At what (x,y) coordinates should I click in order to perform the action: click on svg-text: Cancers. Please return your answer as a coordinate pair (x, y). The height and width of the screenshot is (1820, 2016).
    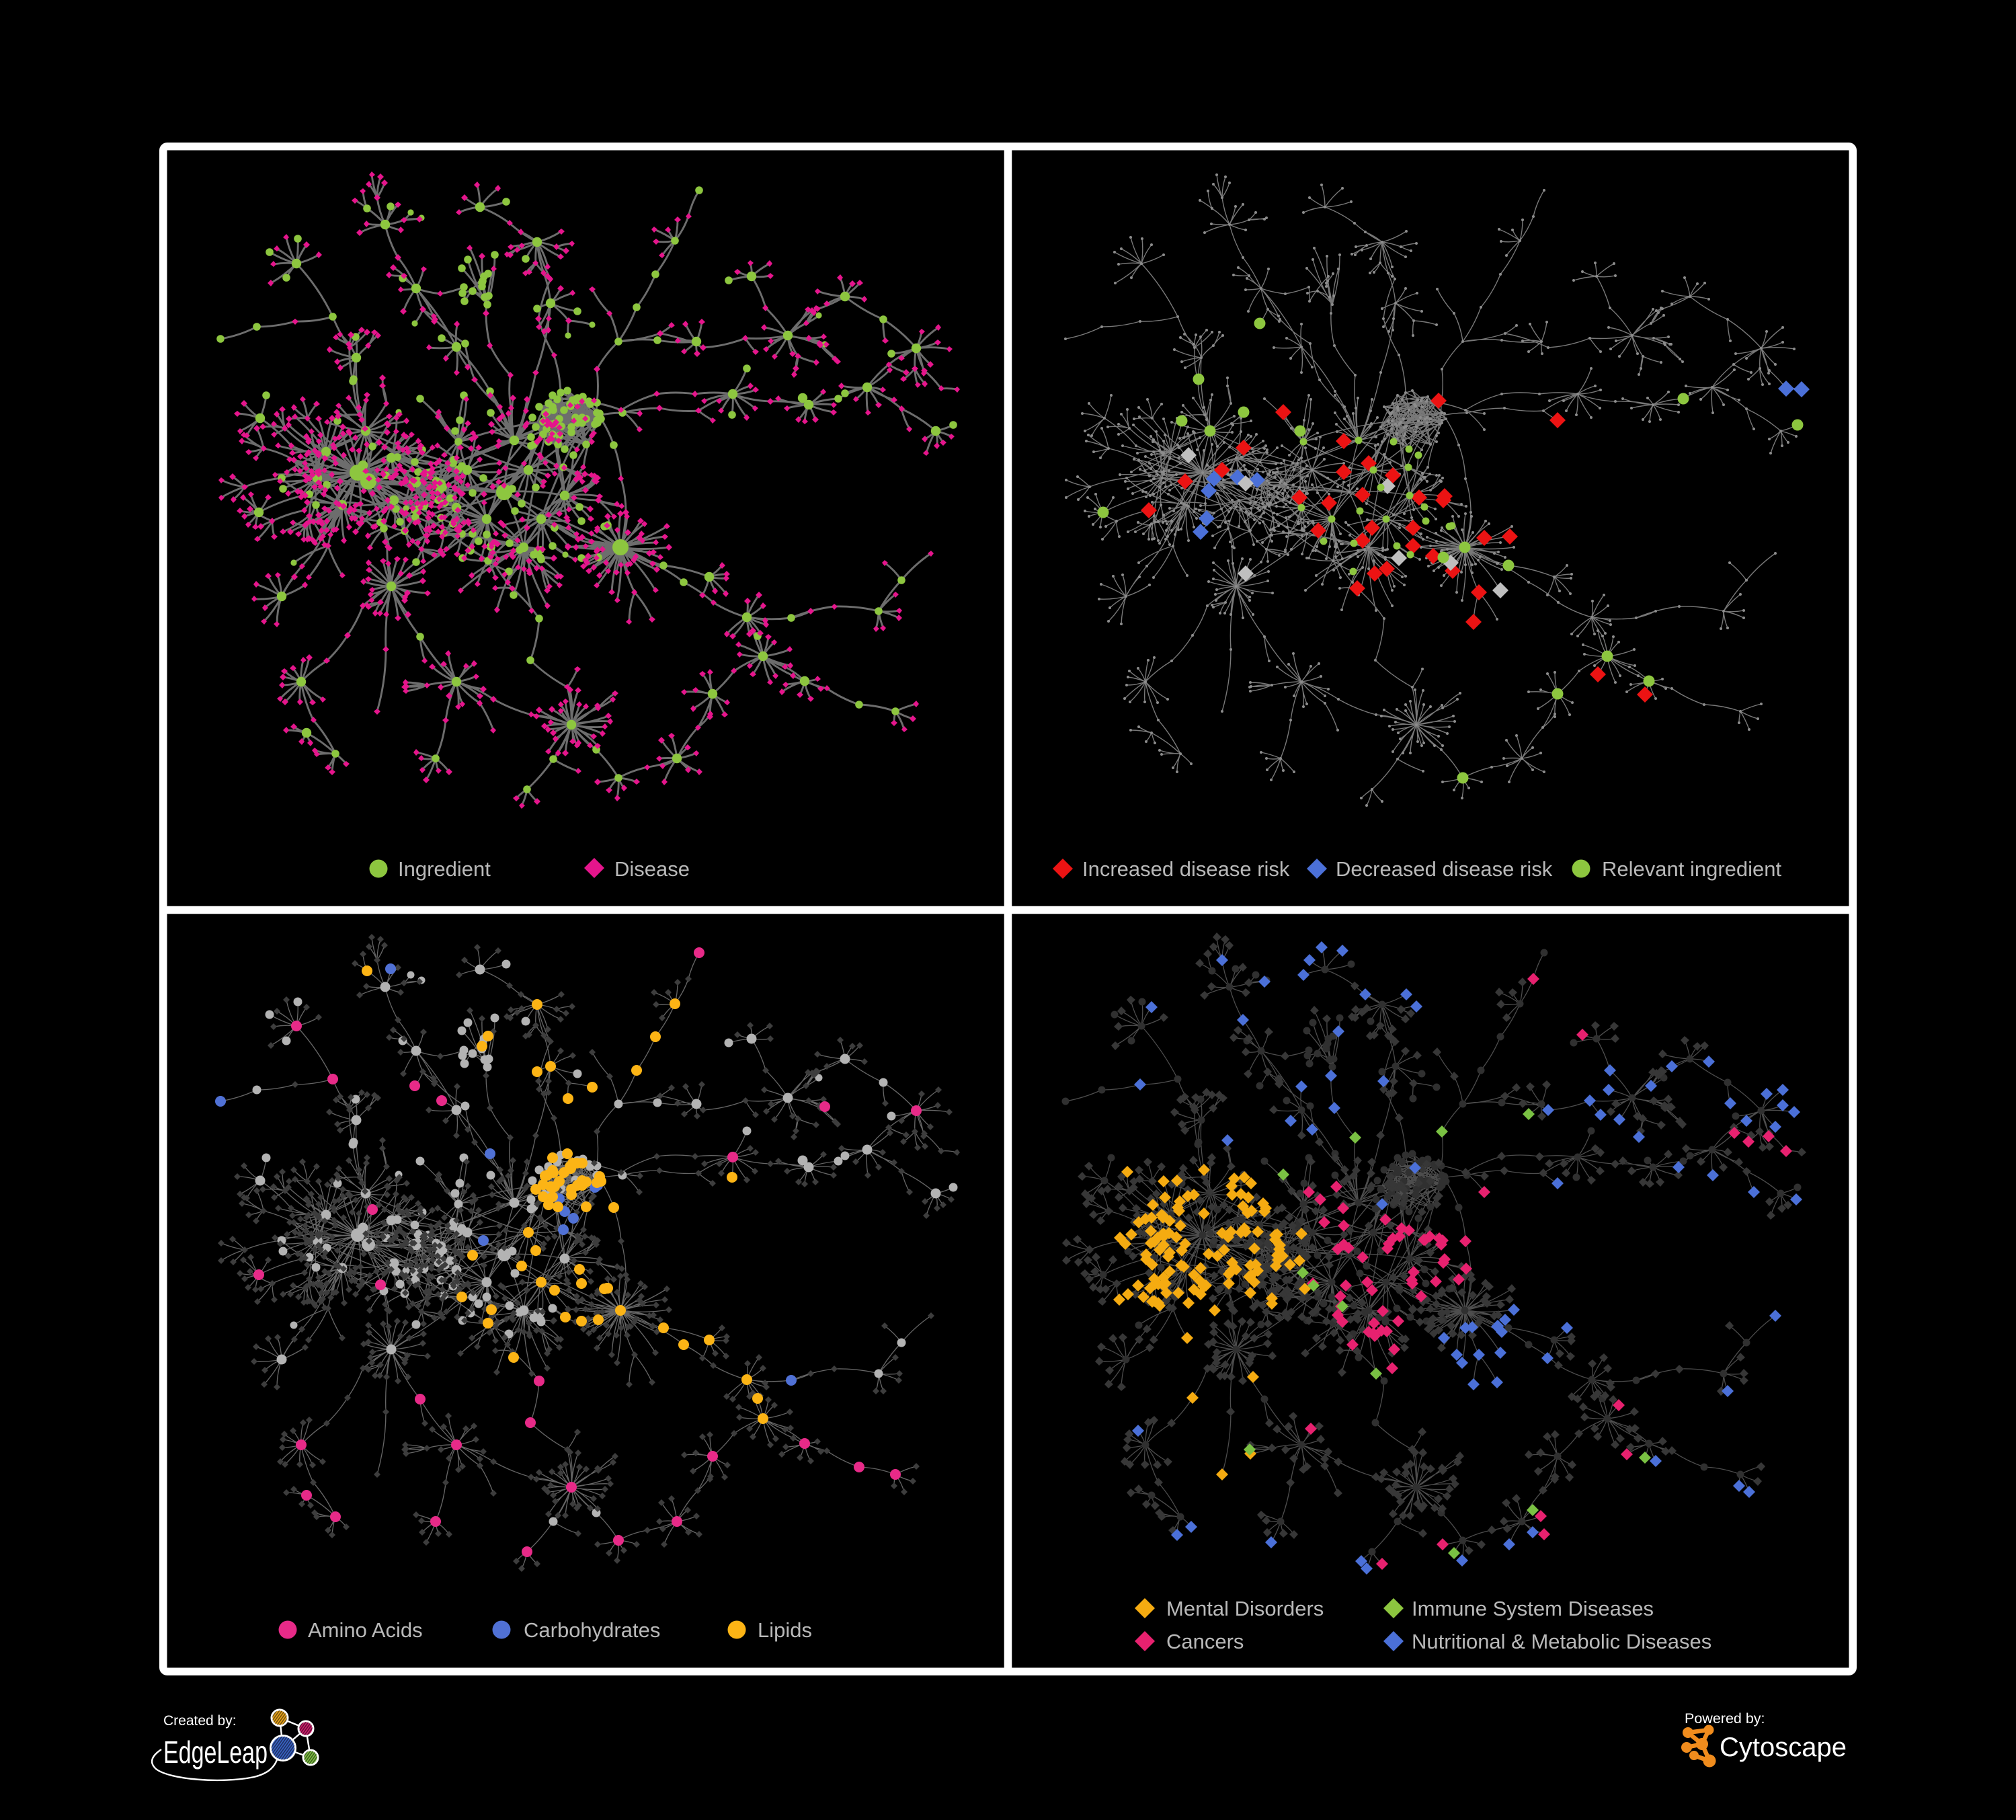
    Looking at the image, I should click on (1205, 1641).